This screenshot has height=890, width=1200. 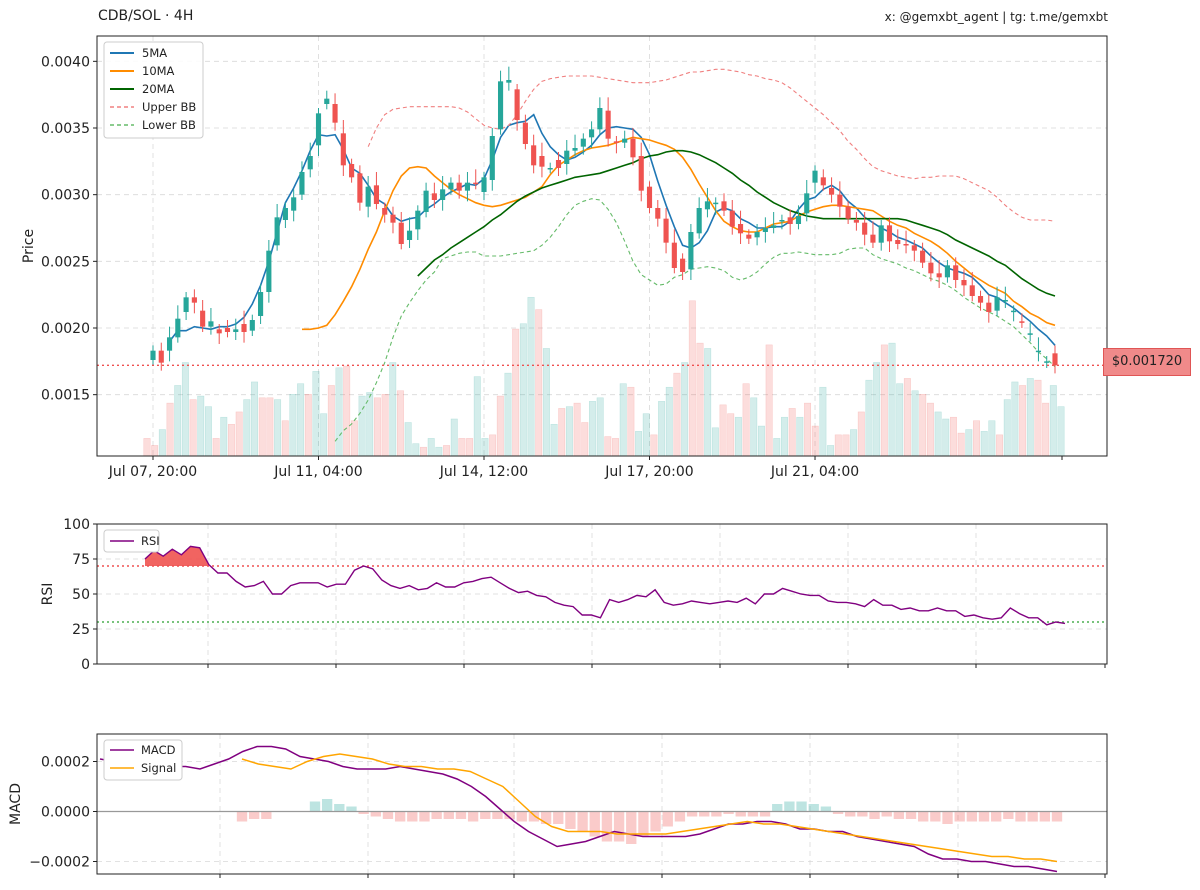 I want to click on y-axis-label: Price, so click(x=29, y=246).